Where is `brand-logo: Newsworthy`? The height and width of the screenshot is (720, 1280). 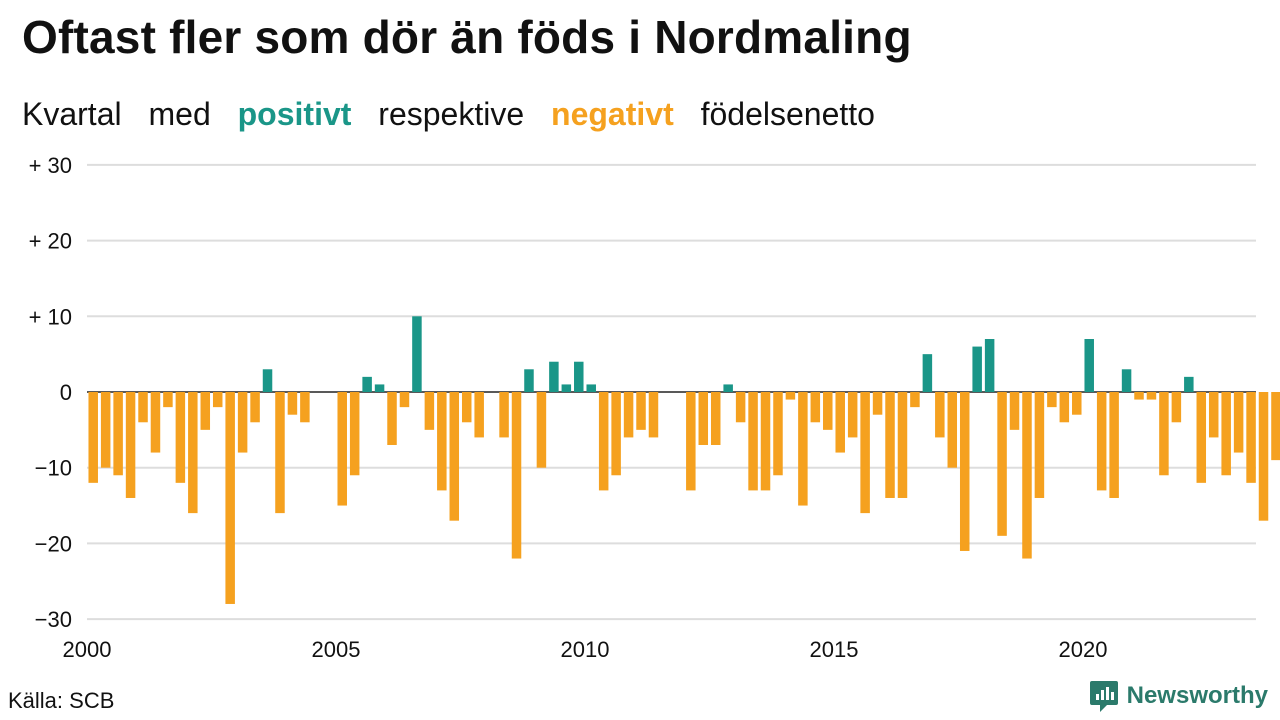 brand-logo: Newsworthy is located at coordinates (1178, 696).